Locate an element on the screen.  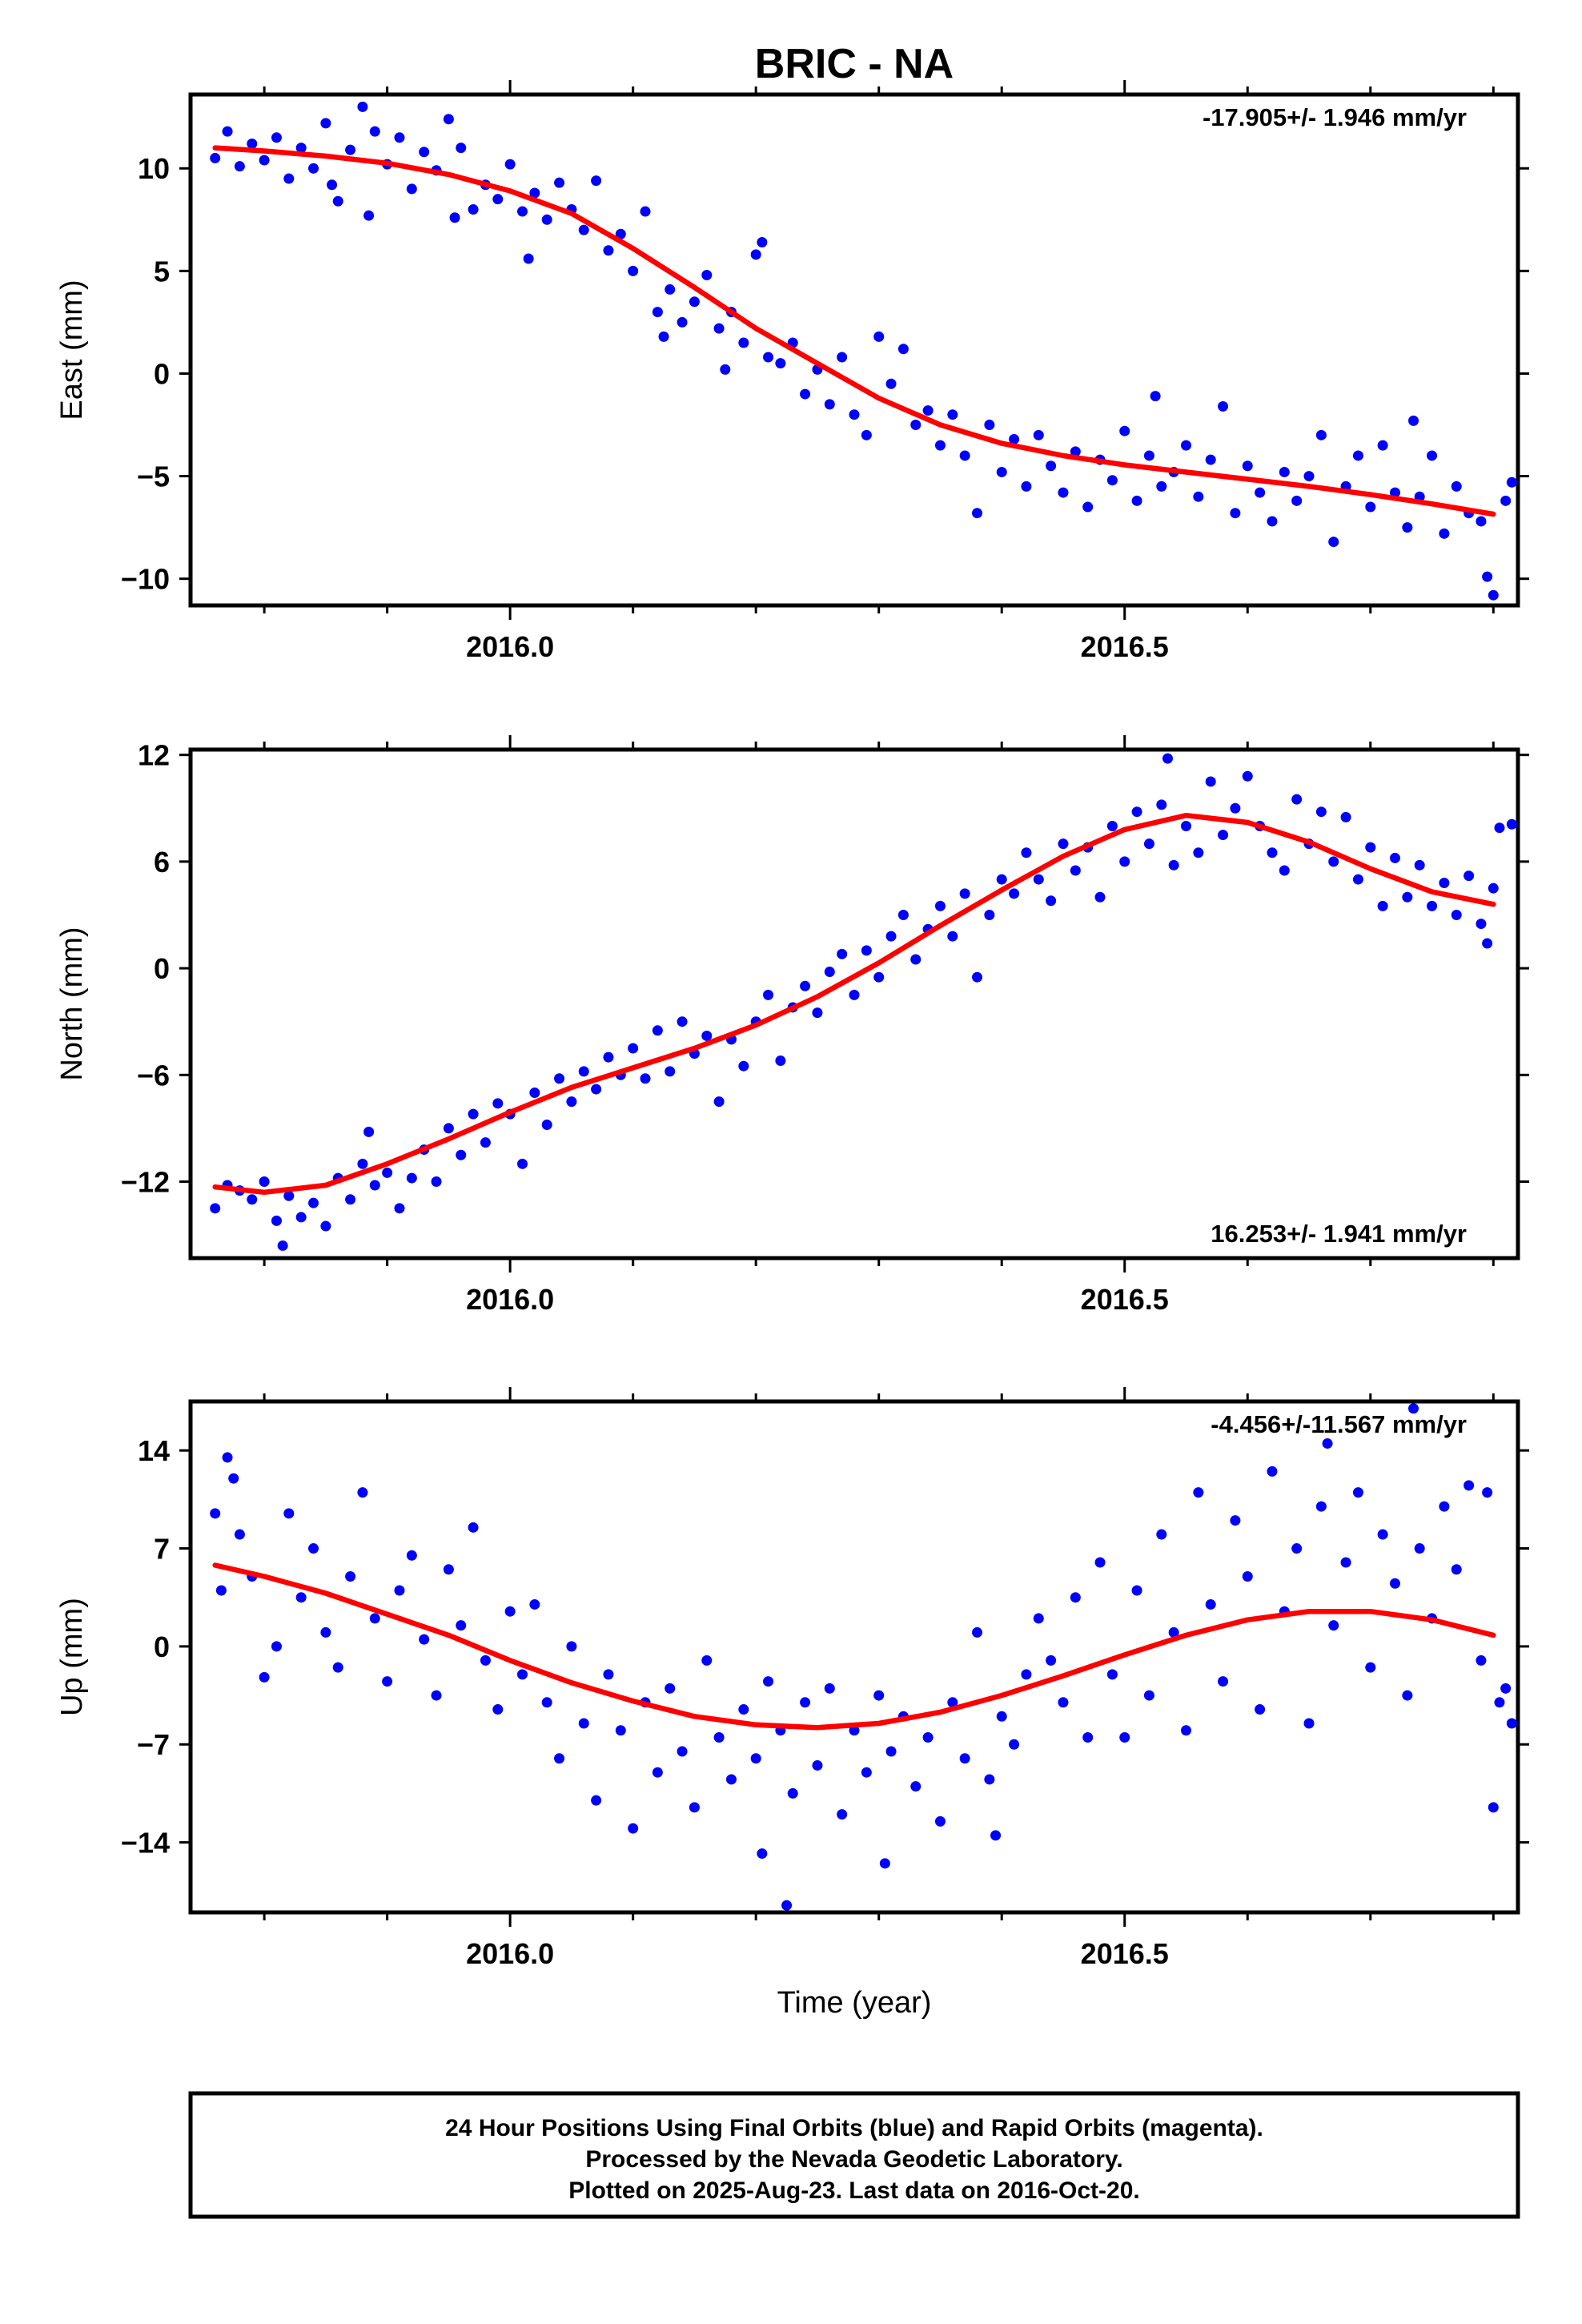
north-fit-curve is located at coordinates (854, 1004).